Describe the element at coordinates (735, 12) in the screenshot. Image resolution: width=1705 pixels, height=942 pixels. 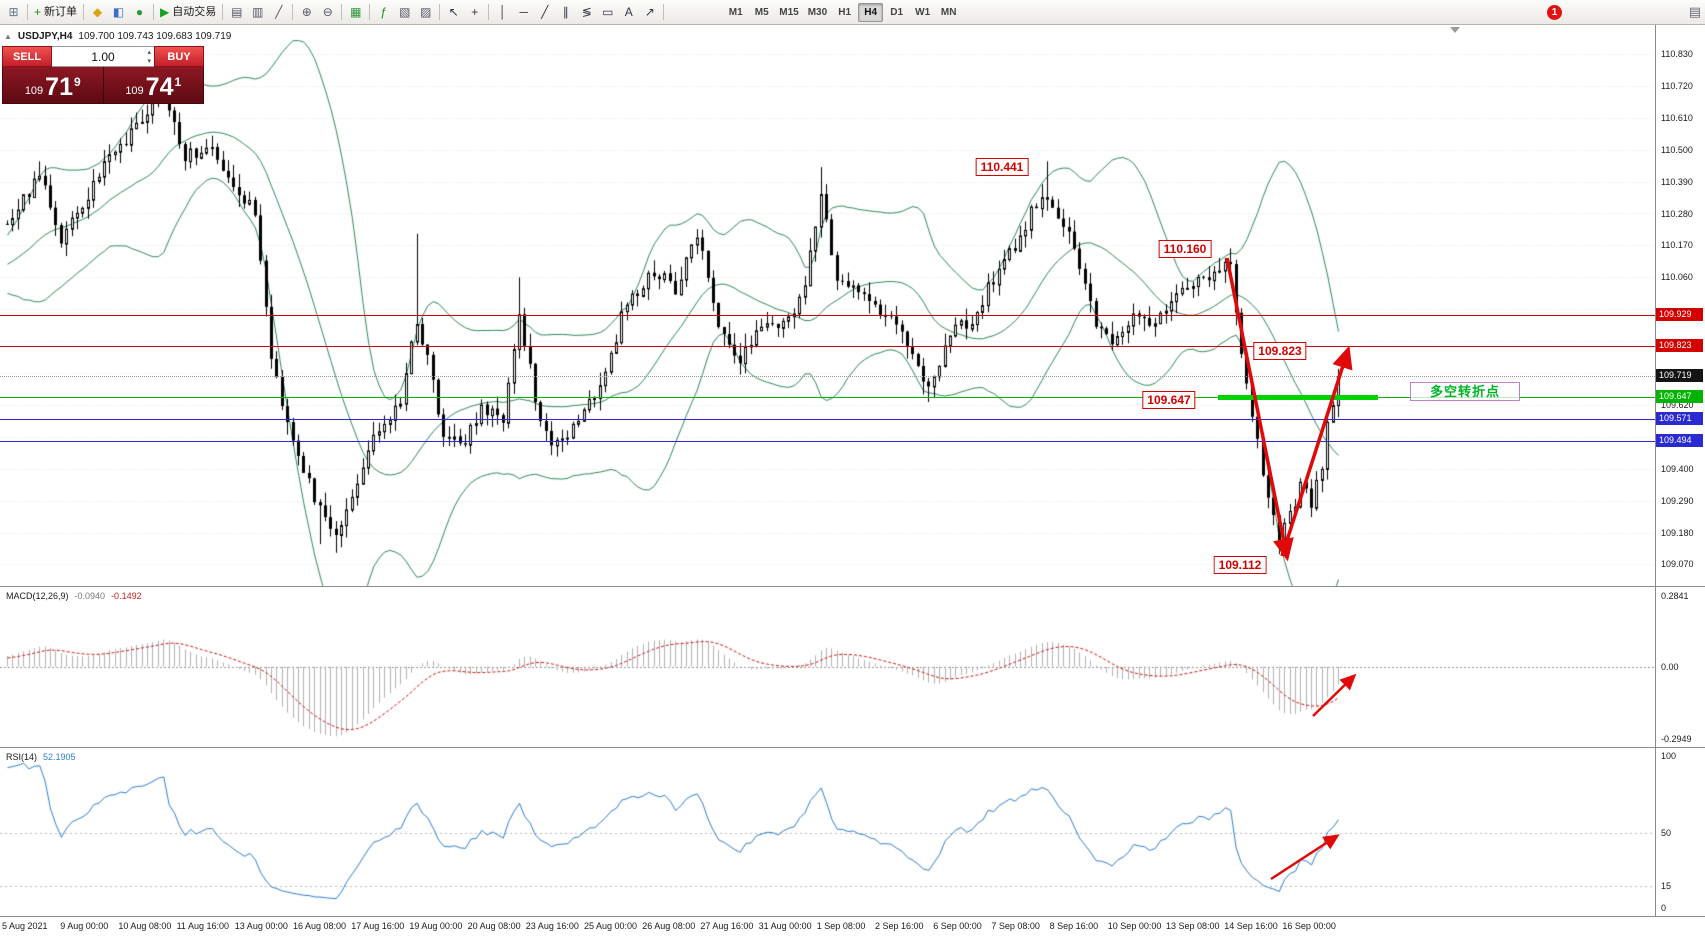
I see `timeframe-m1: M1` at that location.